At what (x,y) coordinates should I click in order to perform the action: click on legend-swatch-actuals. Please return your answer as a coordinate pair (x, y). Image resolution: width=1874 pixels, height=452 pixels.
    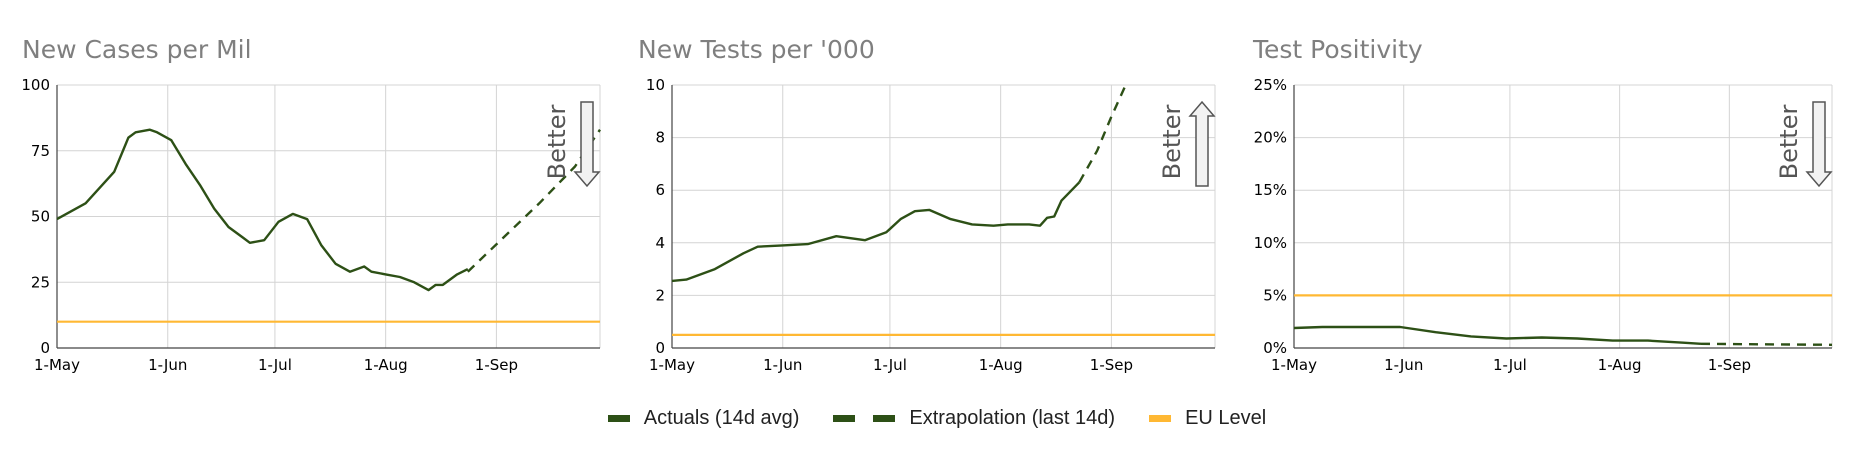
    Looking at the image, I should click on (618, 418).